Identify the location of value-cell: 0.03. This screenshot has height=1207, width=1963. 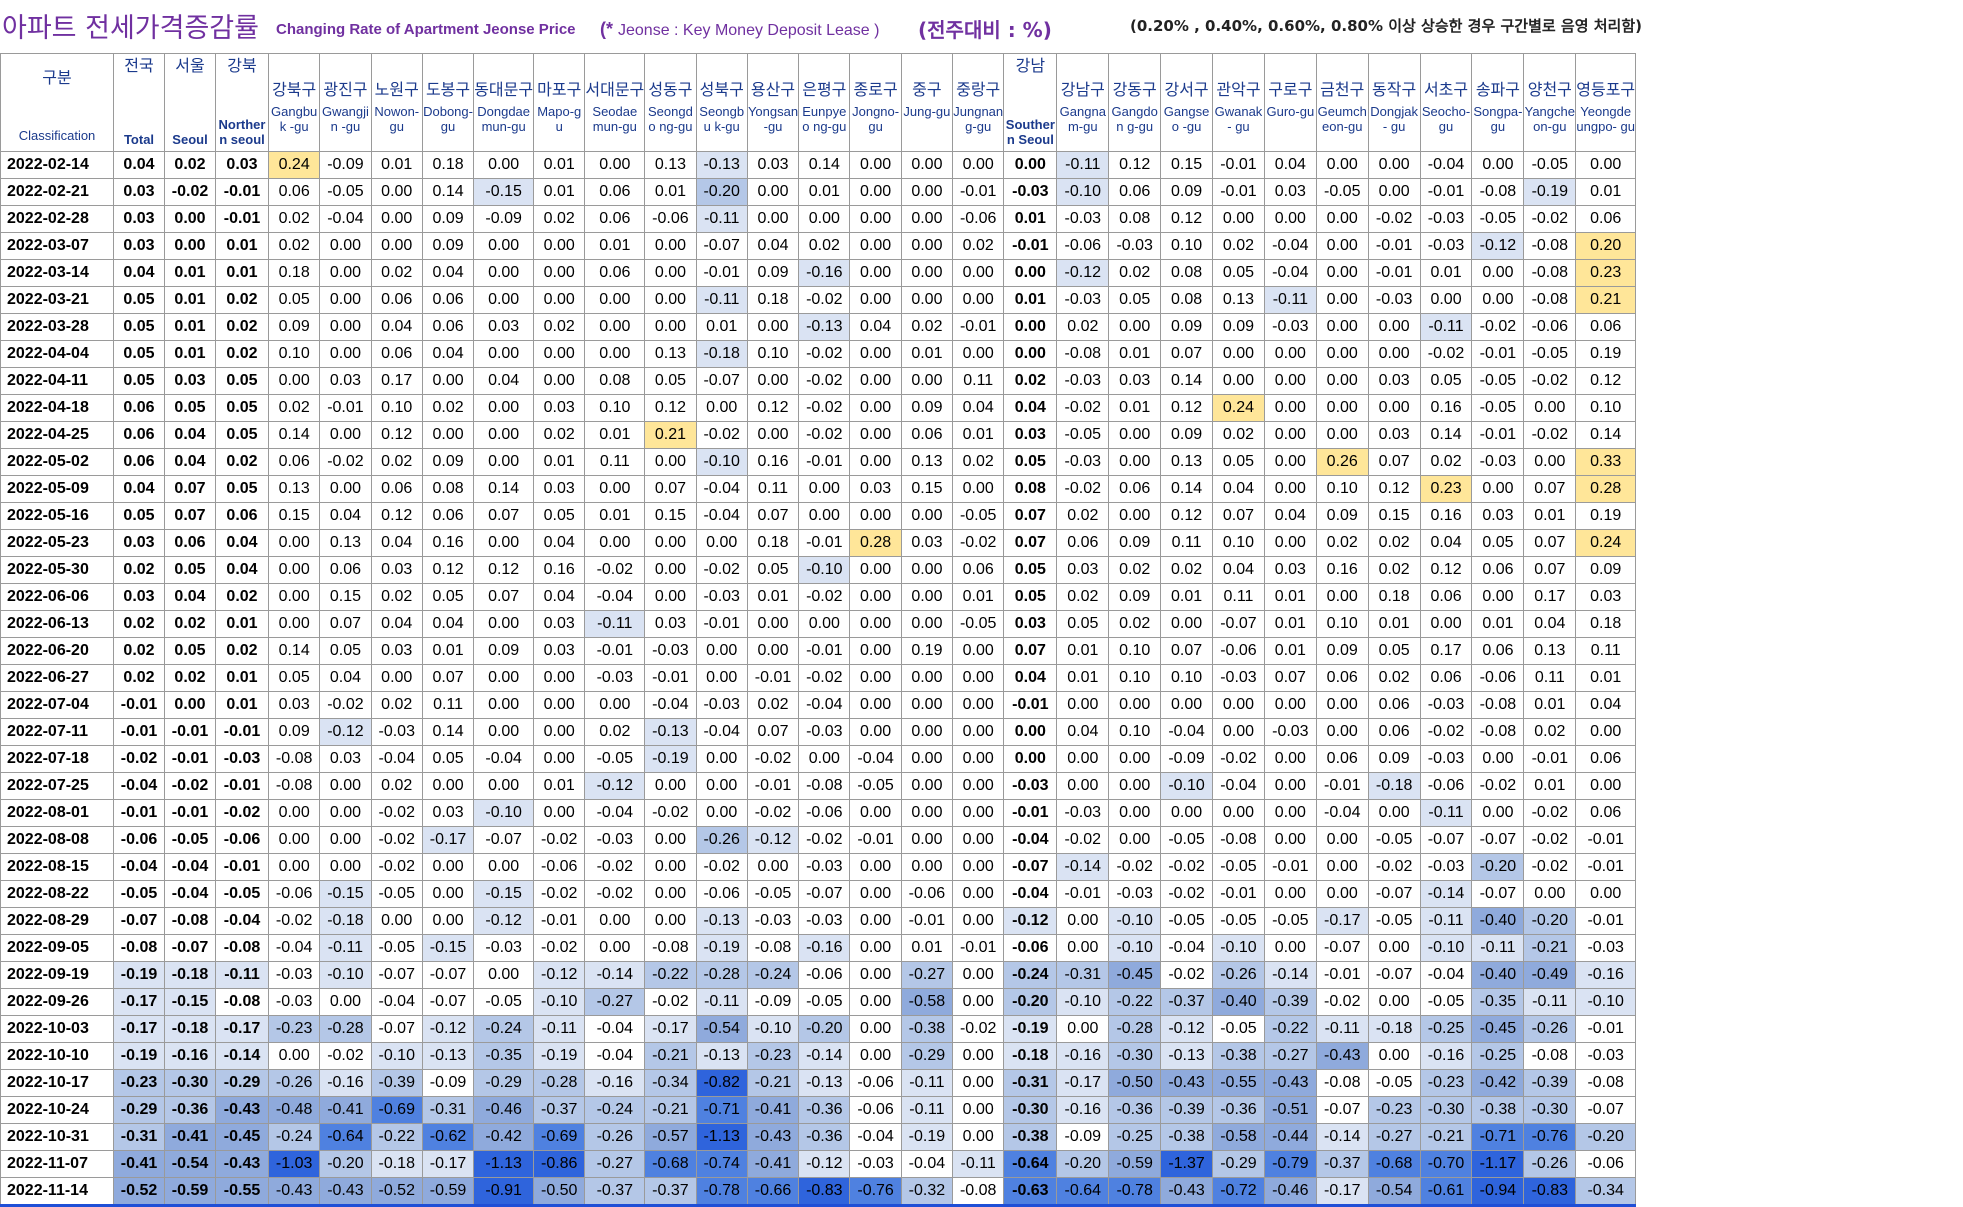
(139, 246).